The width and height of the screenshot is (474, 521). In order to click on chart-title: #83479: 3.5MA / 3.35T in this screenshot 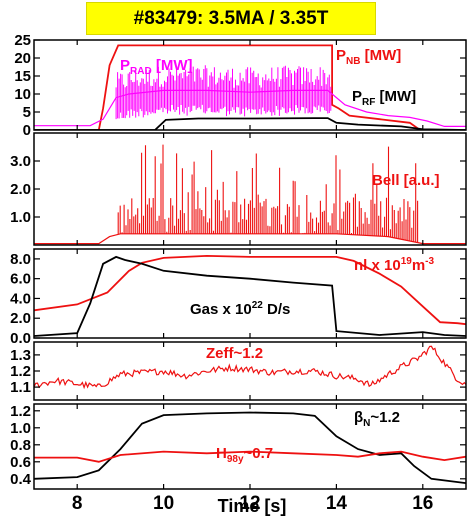, I will do `click(231, 18)`.